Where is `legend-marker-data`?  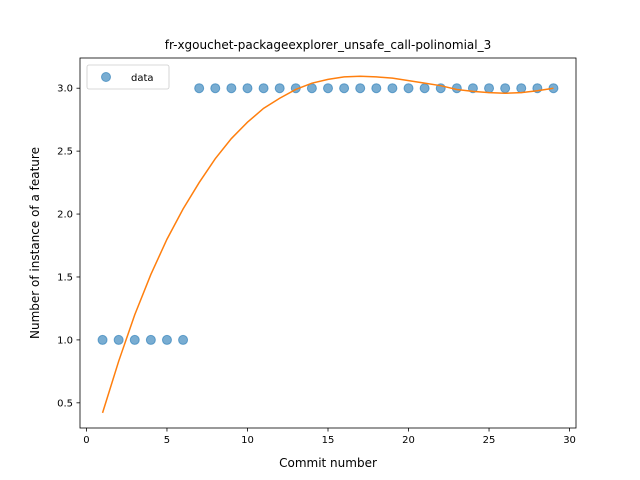 legend-marker-data is located at coordinates (106, 77).